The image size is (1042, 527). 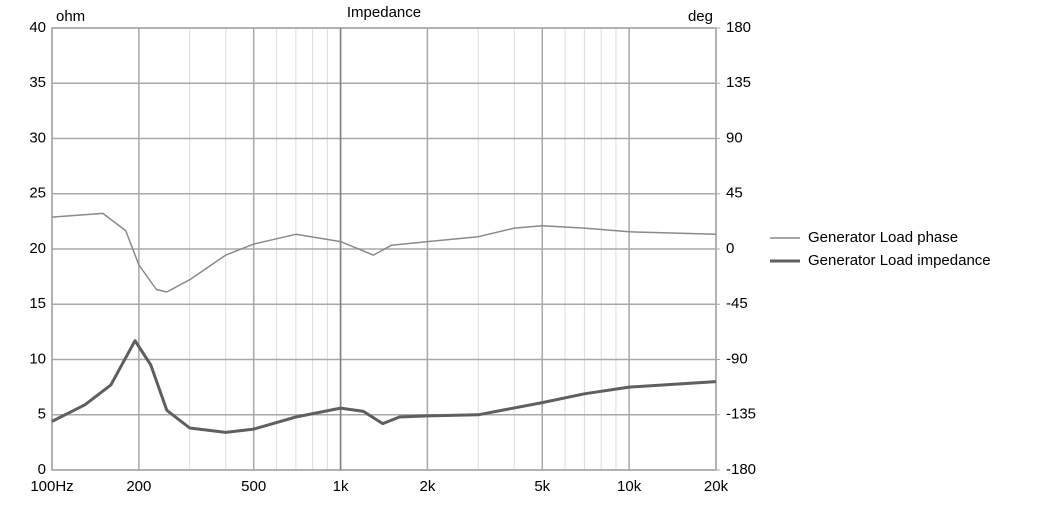 What do you see at coordinates (700, 16) in the screenshot?
I see `y2-axis-label: deg` at bounding box center [700, 16].